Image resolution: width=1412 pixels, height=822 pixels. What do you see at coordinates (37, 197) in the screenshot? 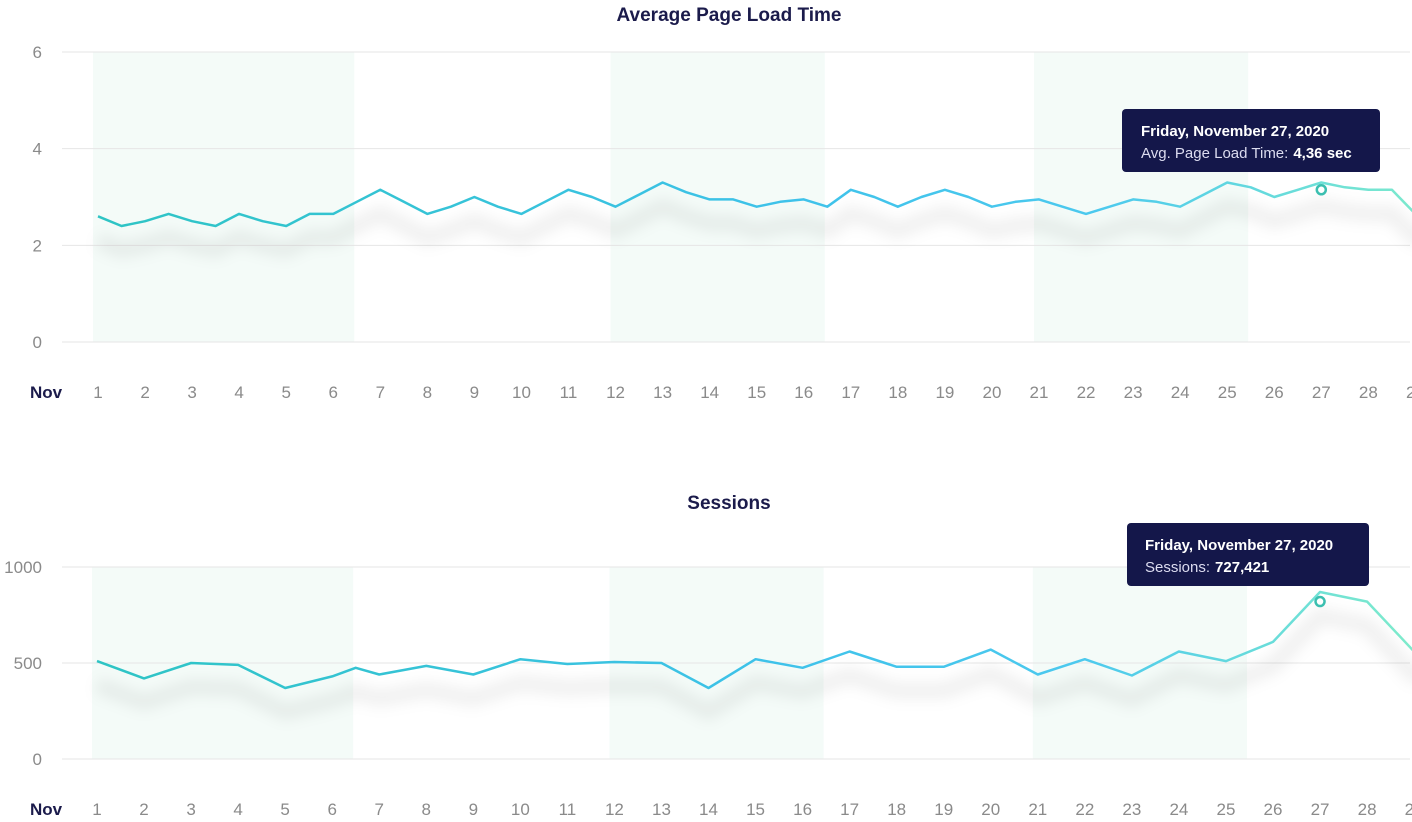
I see `y-axis-ticks: 0 2 4 6` at bounding box center [37, 197].